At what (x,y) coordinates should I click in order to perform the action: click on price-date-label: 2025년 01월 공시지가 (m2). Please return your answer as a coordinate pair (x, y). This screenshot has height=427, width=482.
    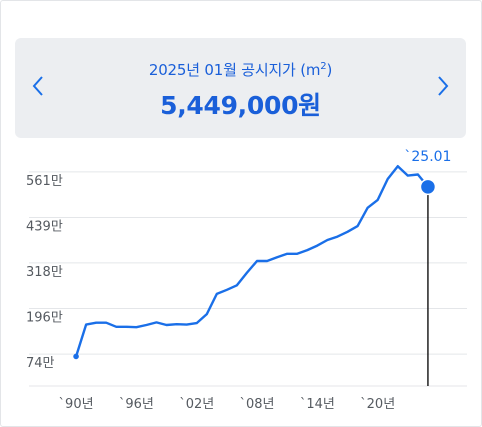
    Looking at the image, I should click on (240, 69).